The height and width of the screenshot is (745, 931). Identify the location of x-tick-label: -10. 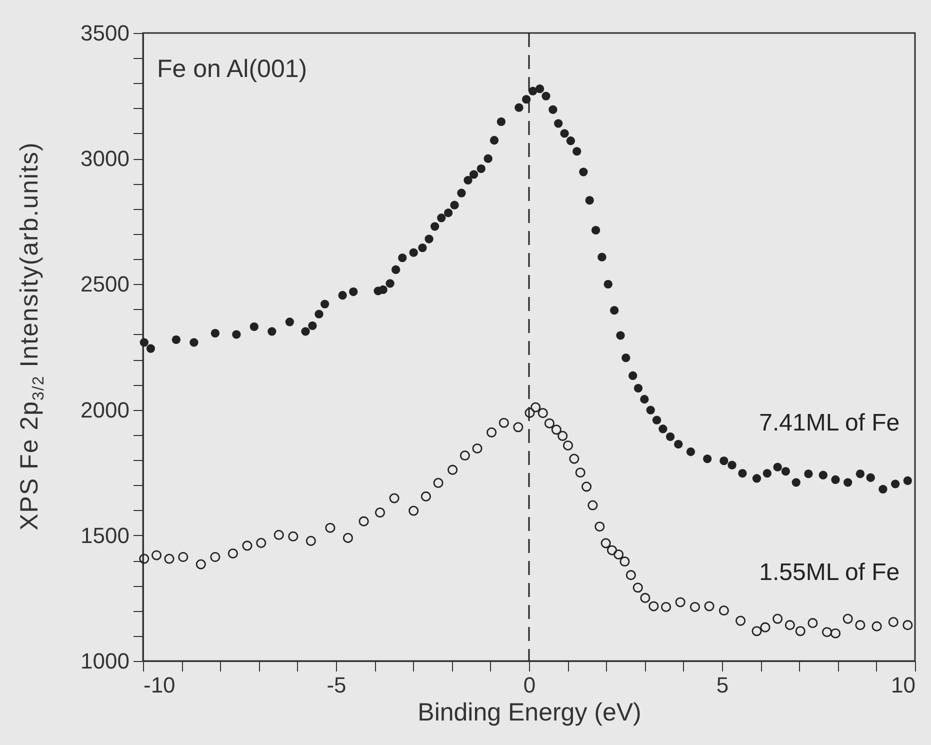
(160, 685).